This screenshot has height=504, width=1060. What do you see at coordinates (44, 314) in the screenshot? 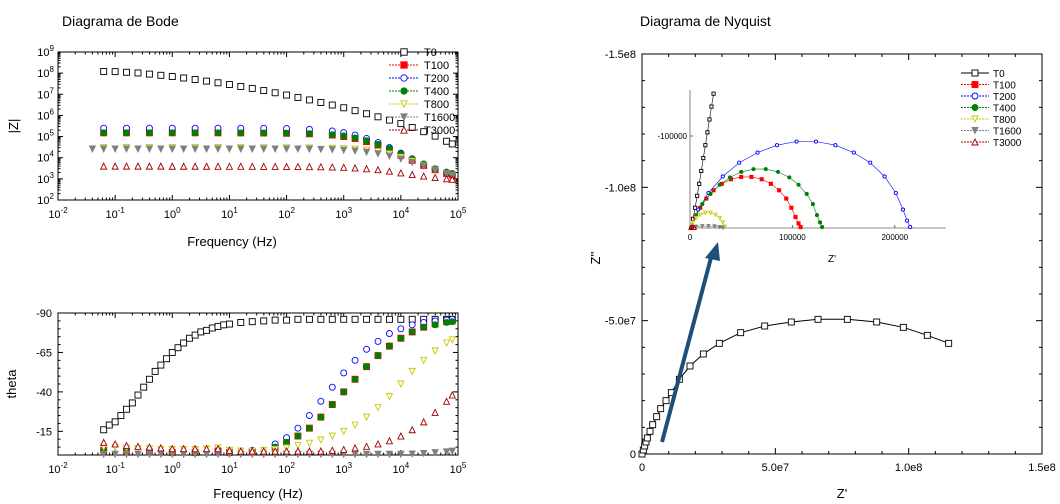
I see `y-tick-label: -90` at bounding box center [44, 314].